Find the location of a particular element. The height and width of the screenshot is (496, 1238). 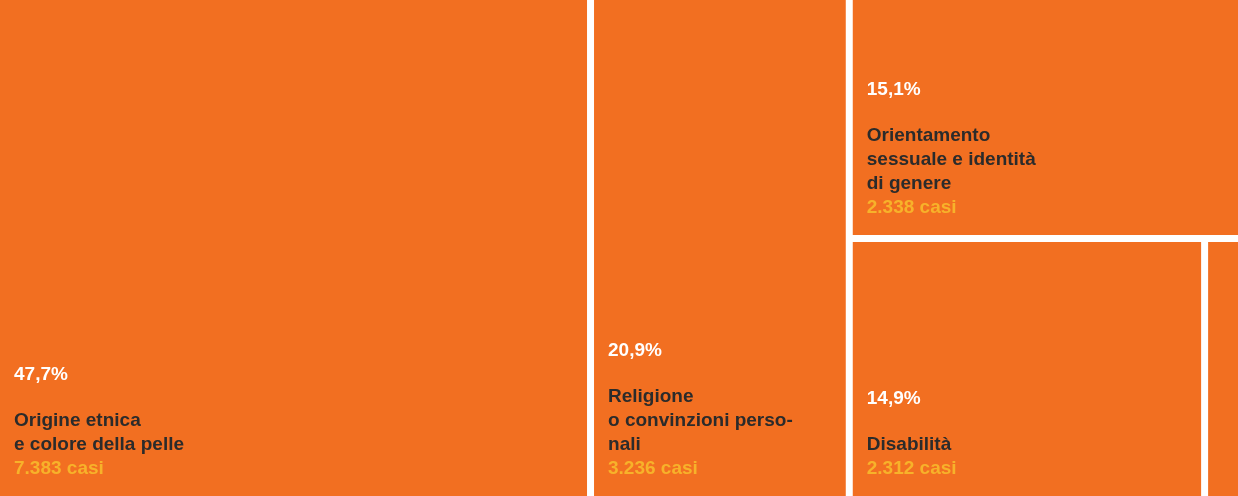

data-label: 15,1% is located at coordinates (893, 89).